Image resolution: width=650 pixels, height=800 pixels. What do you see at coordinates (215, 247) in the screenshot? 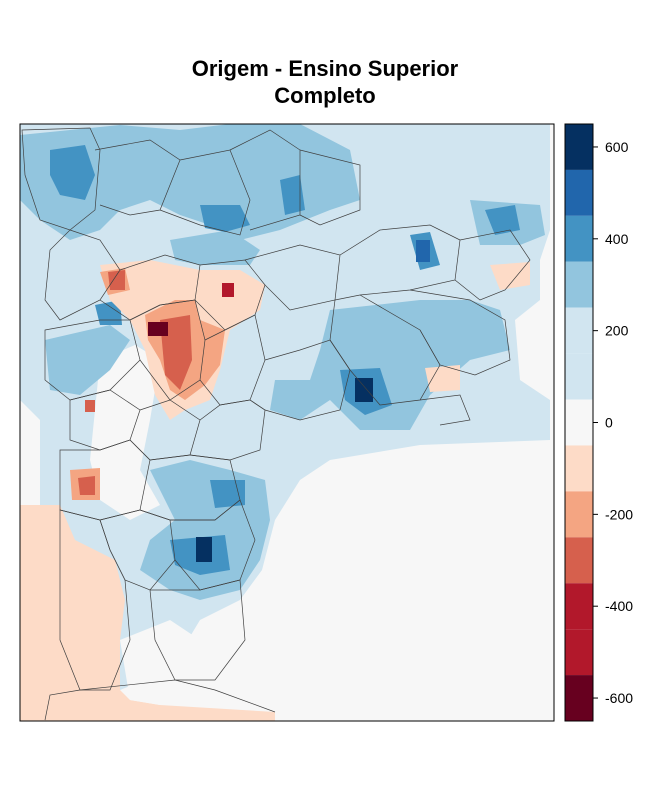
I see `region-medium-blue-center` at bounding box center [215, 247].